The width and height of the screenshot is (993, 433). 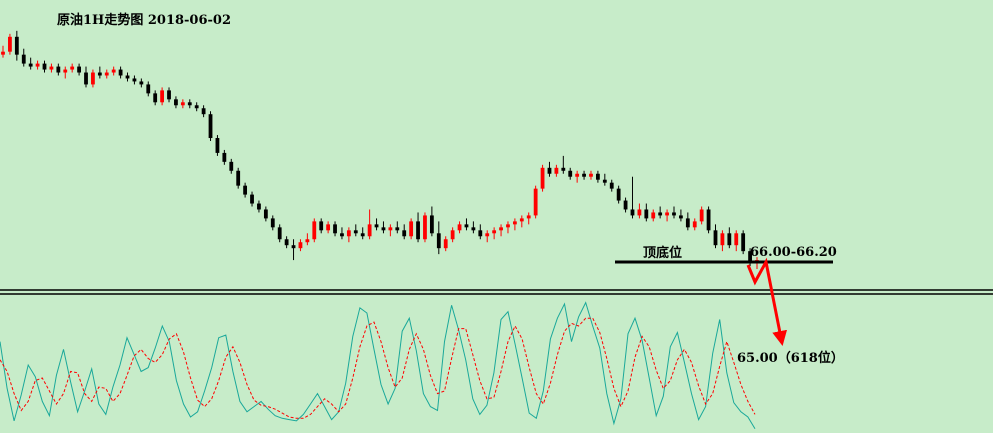 What do you see at coordinates (790, 358) in the screenshot?
I see `target-label: 65.00（618位）` at bounding box center [790, 358].